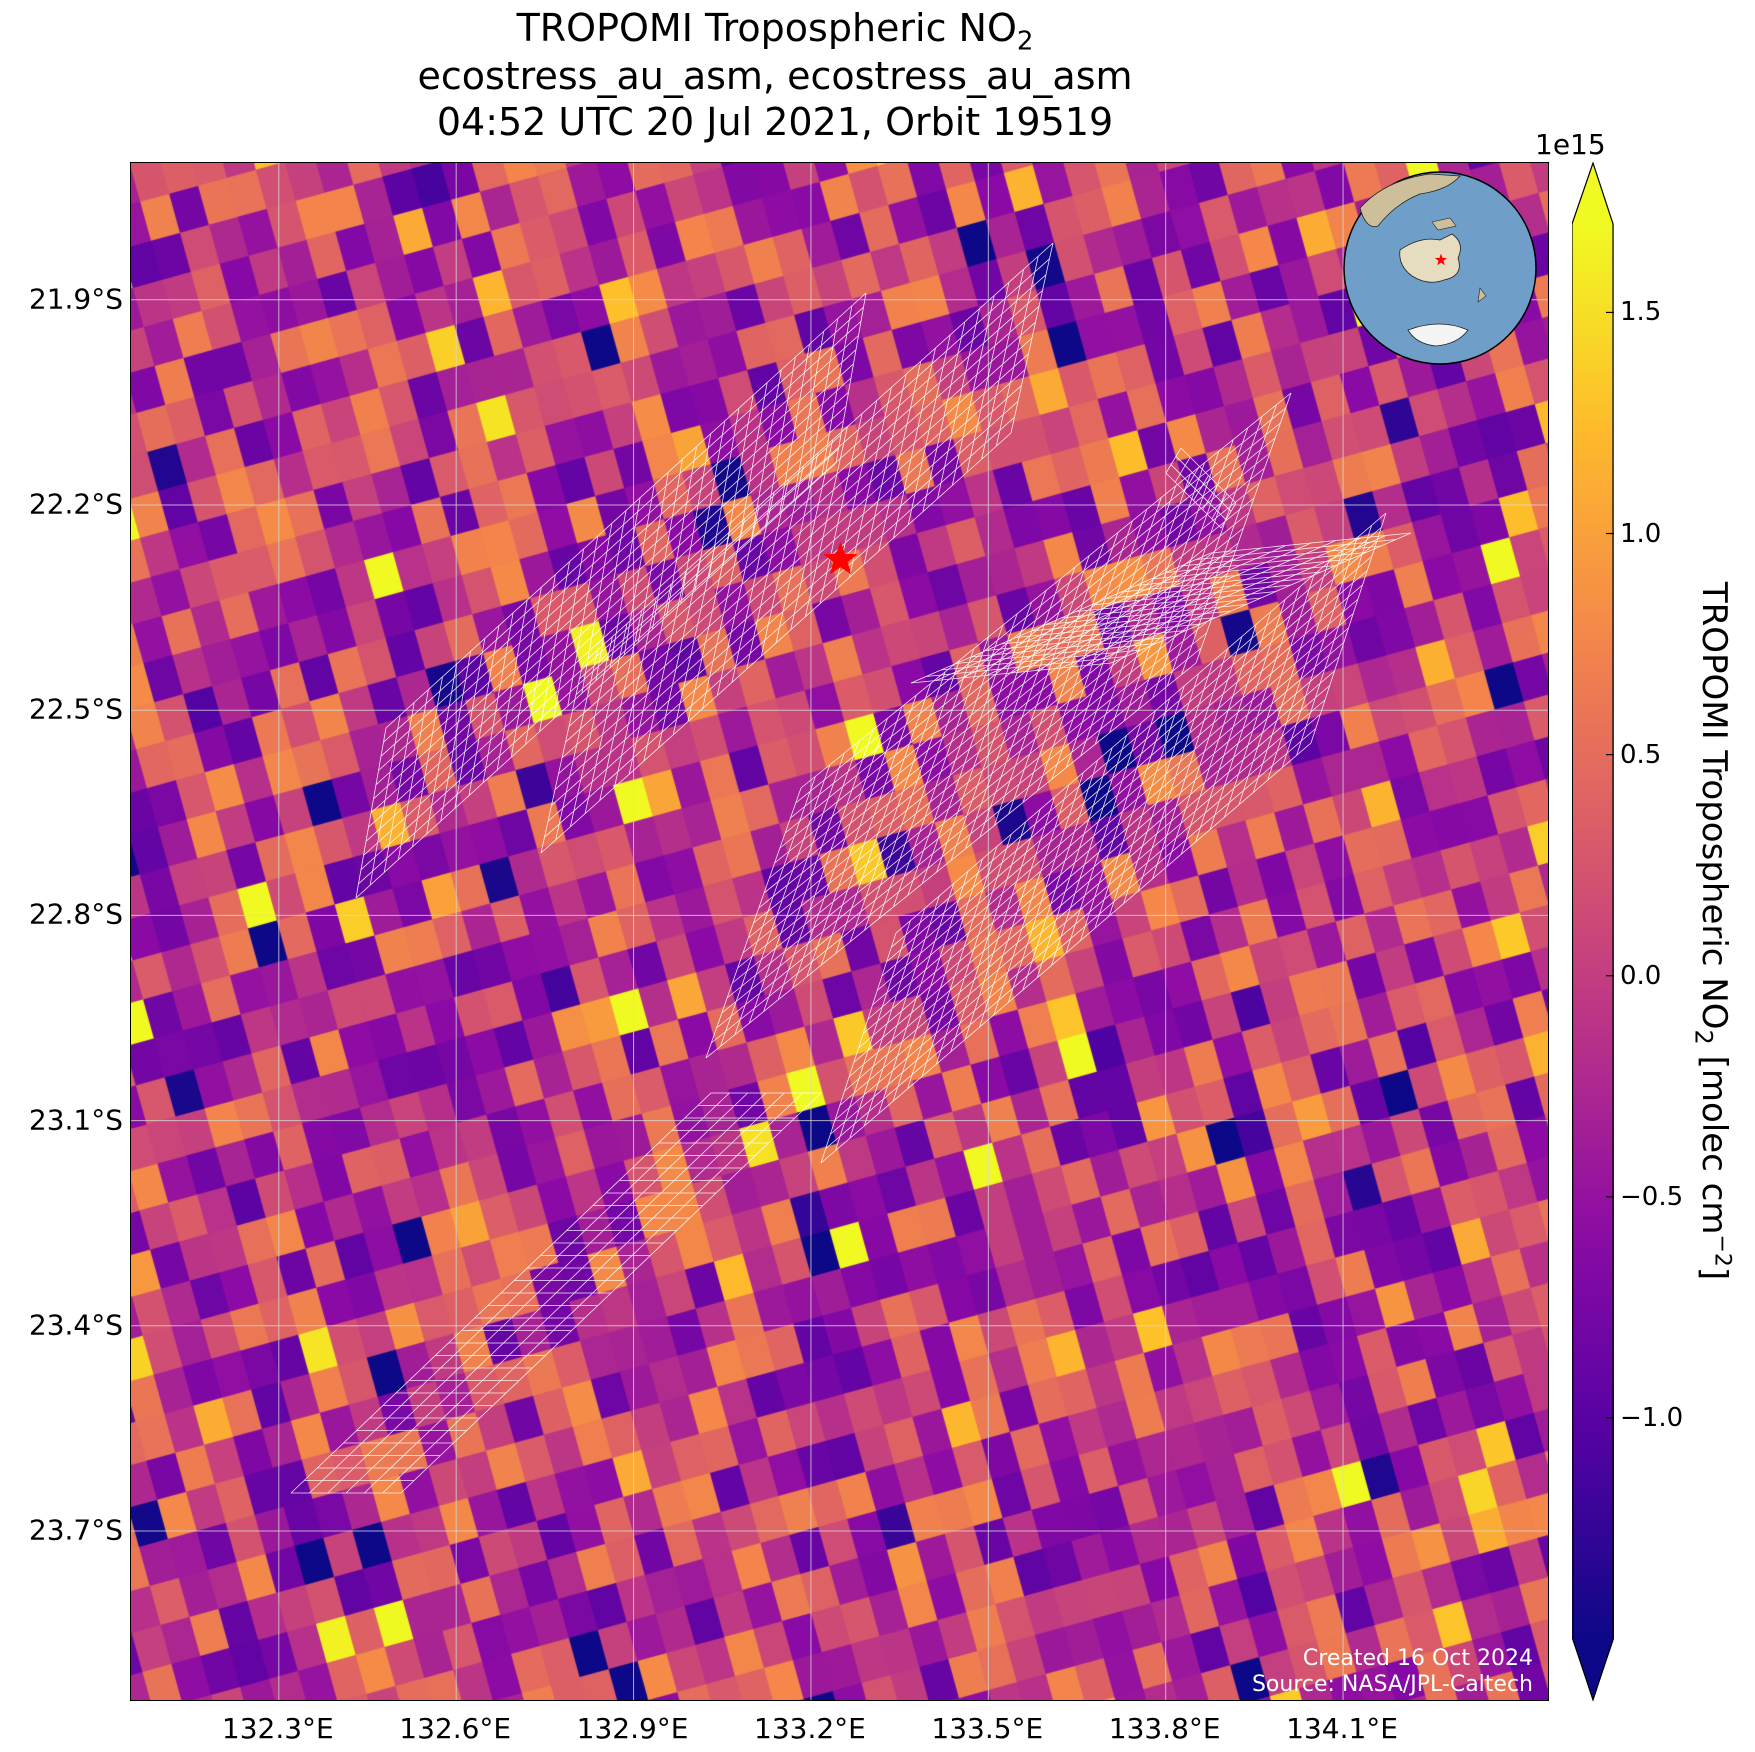 Image resolution: width=1755 pixels, height=1752 pixels. I want to click on created-date: Created 16 Oct 2024, so click(1417, 1658).